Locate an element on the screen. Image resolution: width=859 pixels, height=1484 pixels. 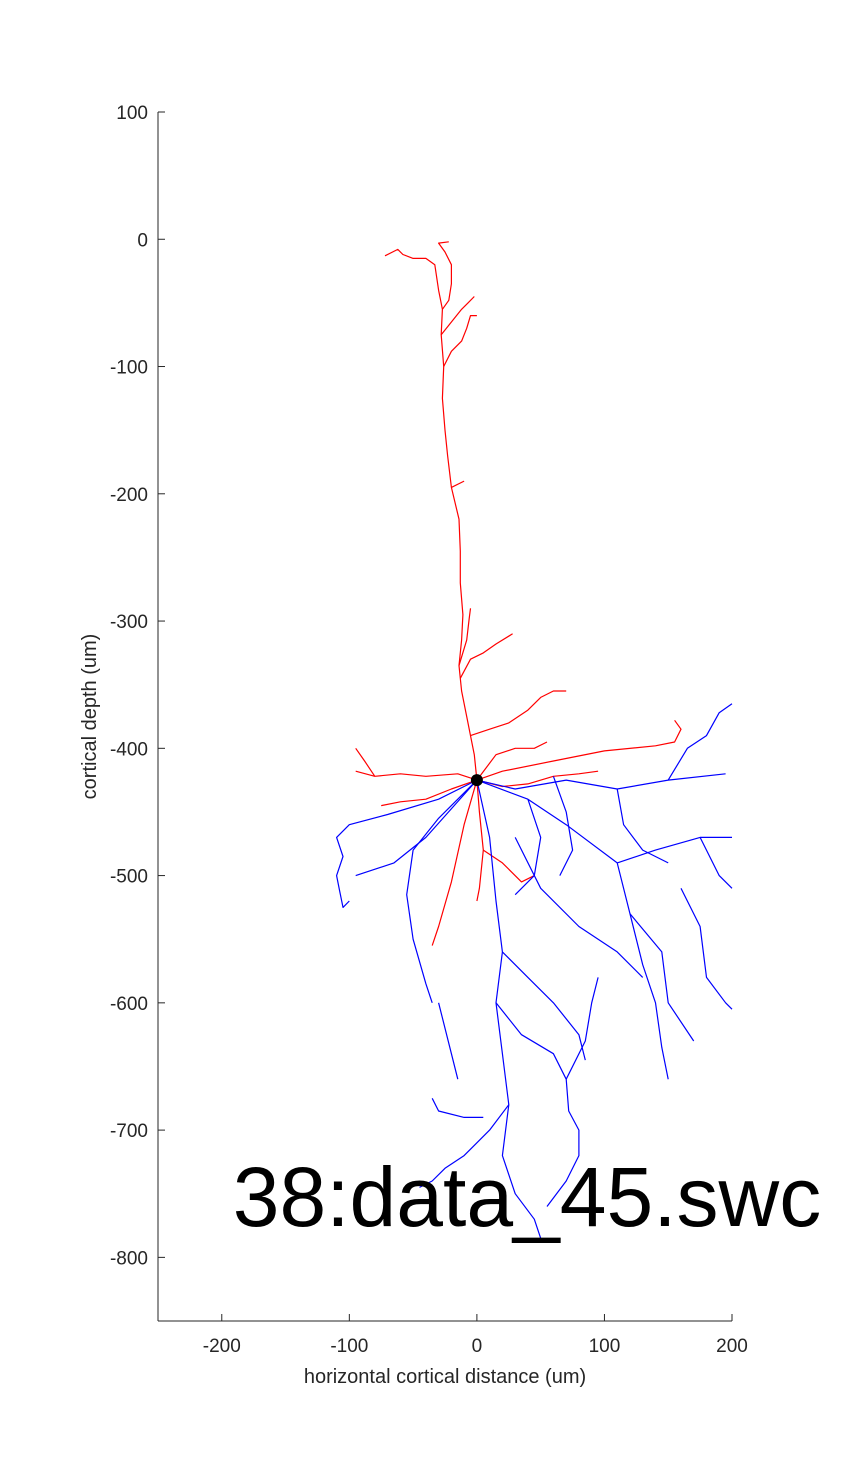
x-axis-ticks: -200 -100 0 100 200 is located at coordinates (475, 1335).